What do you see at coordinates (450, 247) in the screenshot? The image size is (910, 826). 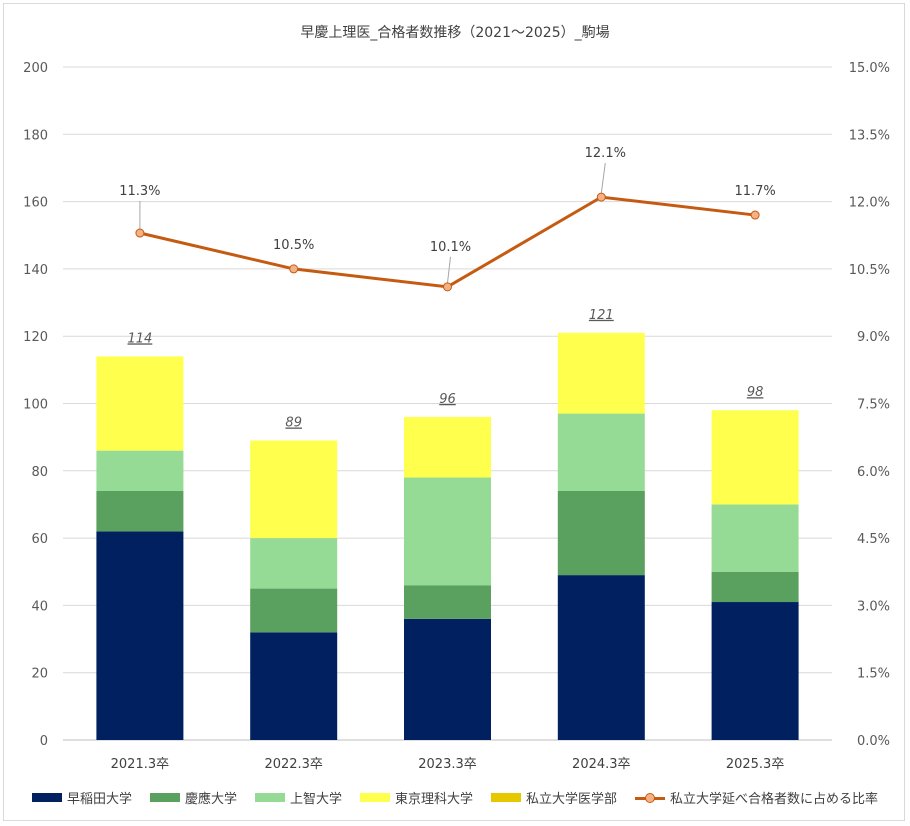 I see `ratio-label: 10.1%` at bounding box center [450, 247].